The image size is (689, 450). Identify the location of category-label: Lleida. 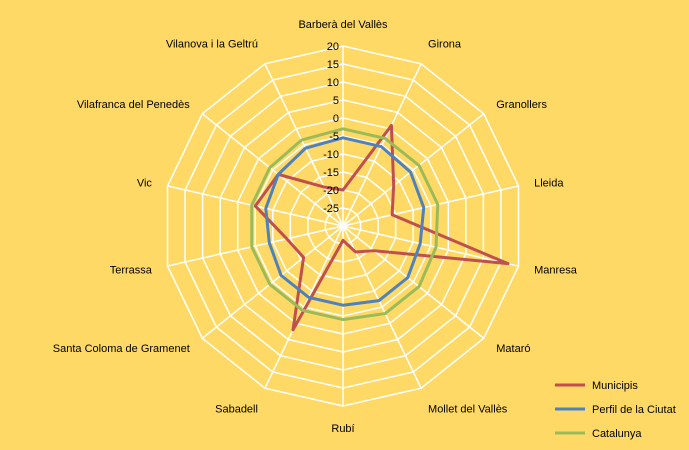
(549, 183).